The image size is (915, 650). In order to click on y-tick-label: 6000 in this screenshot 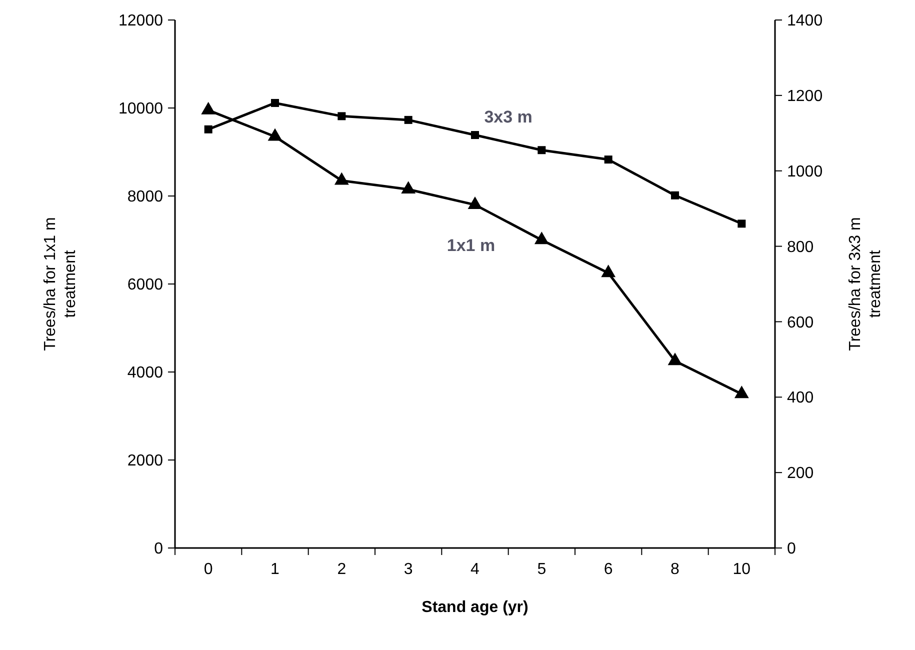, I will do `click(145, 285)`.